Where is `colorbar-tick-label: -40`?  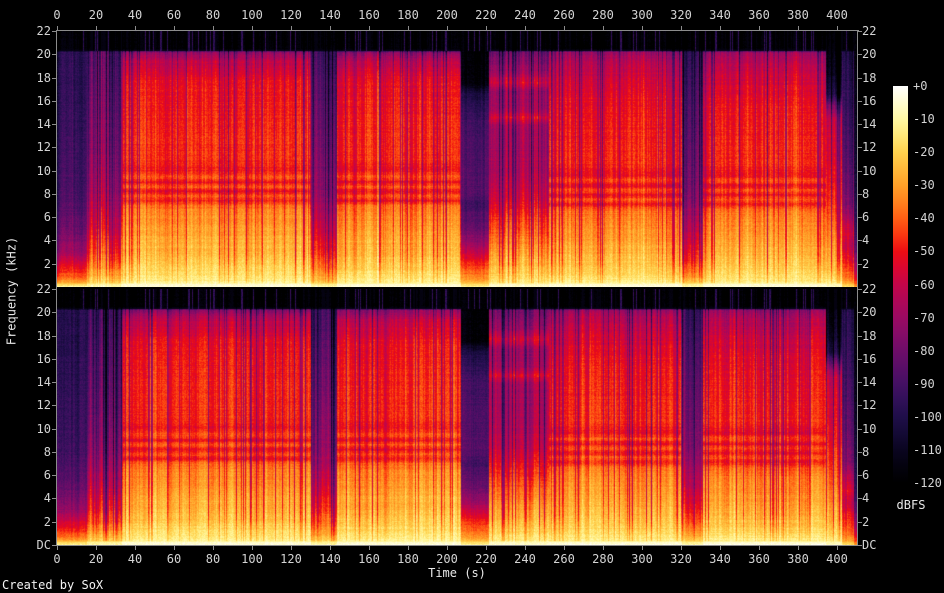
colorbar-tick-label: -40 is located at coordinates (924, 218).